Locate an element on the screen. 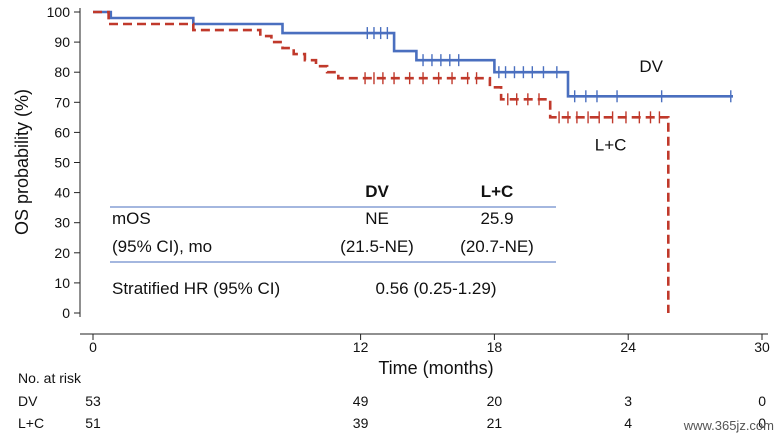 This screenshot has height=439, width=782. x-tick-label: 24 is located at coordinates (628, 347).